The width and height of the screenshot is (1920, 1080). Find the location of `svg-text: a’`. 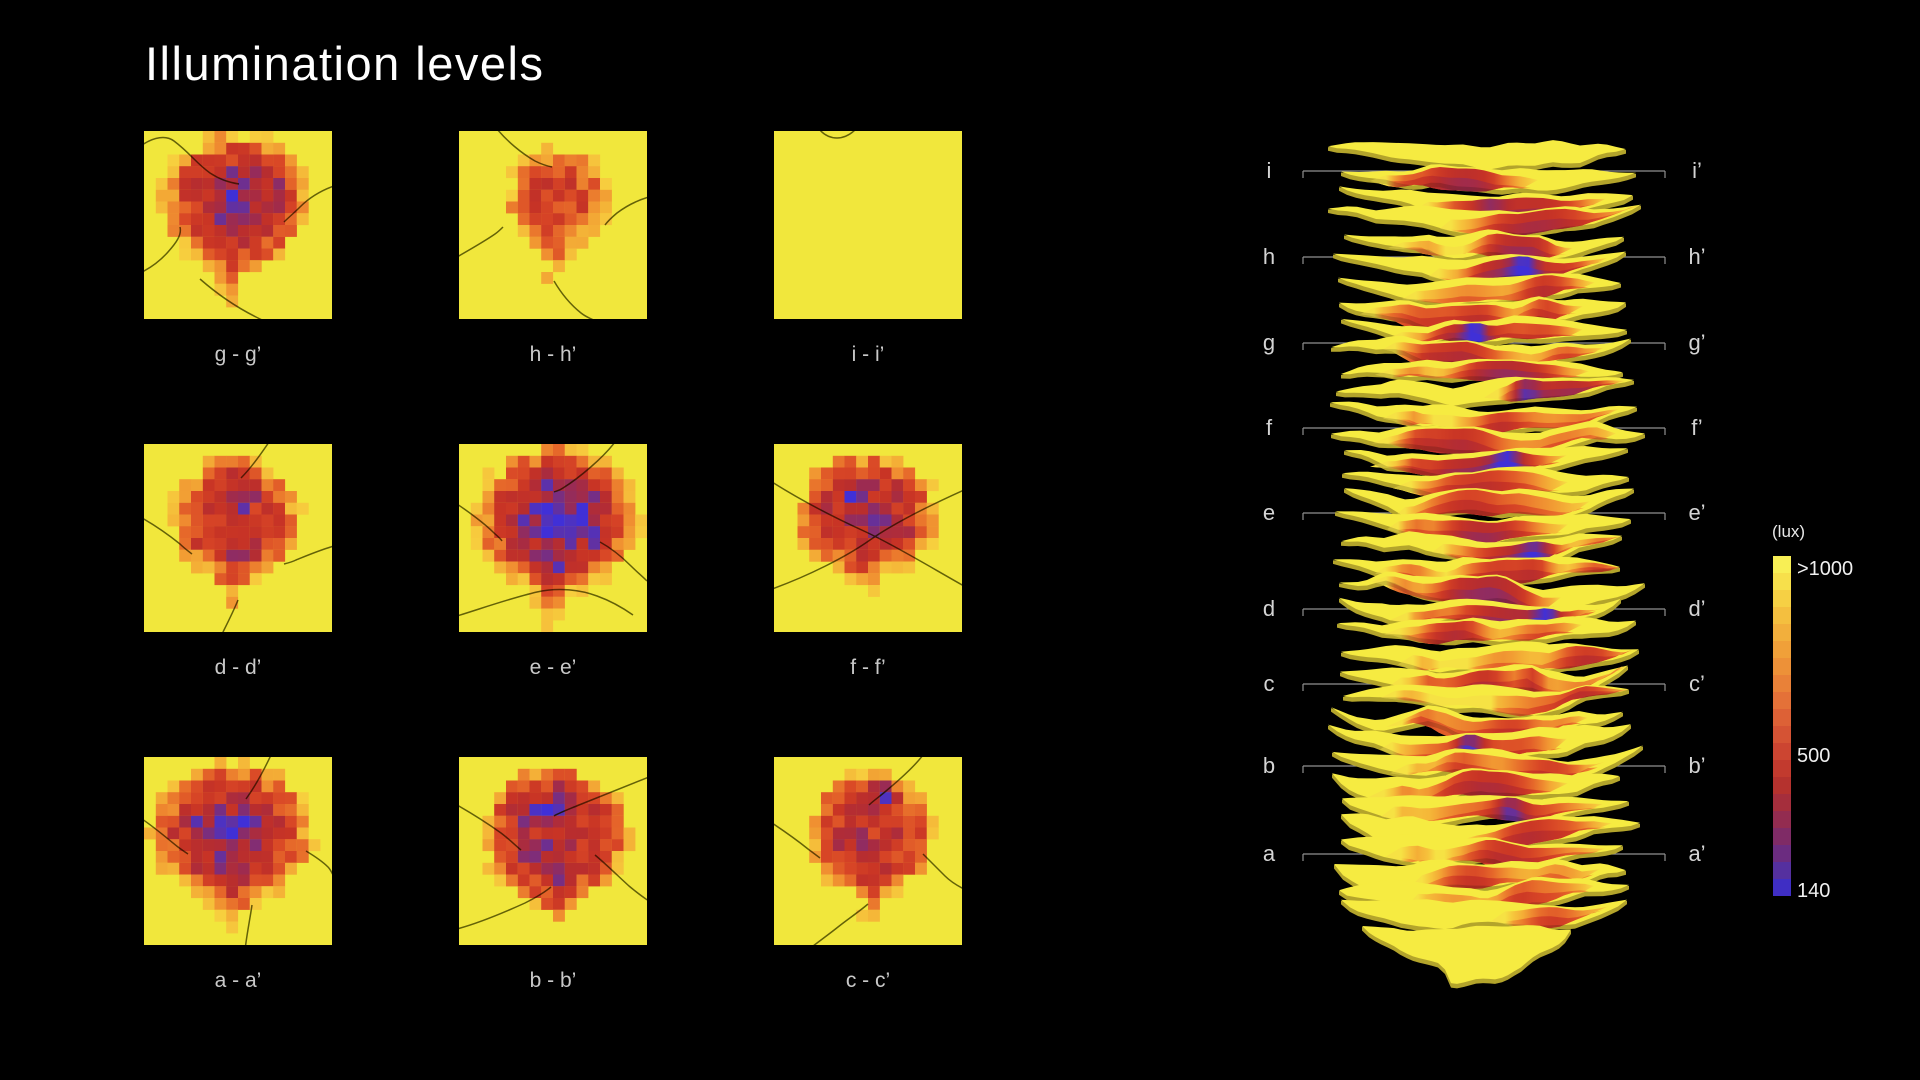

svg-text: a’ is located at coordinates (1696, 853).